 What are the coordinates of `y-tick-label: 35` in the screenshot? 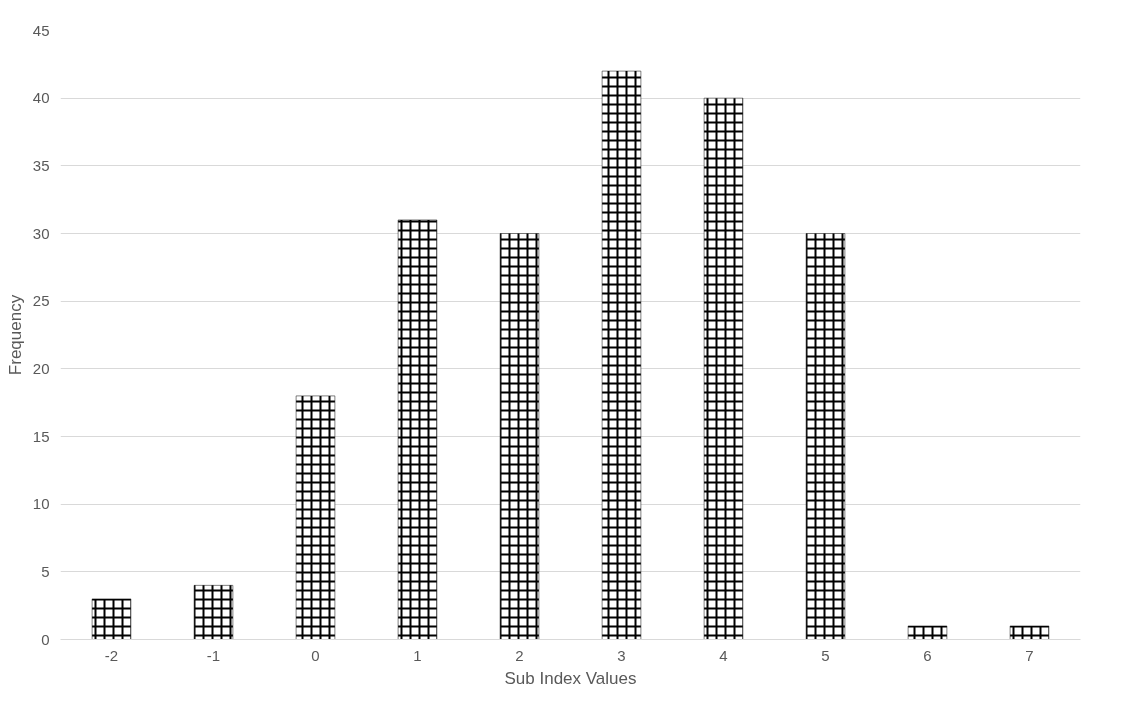 It's located at (41, 165).